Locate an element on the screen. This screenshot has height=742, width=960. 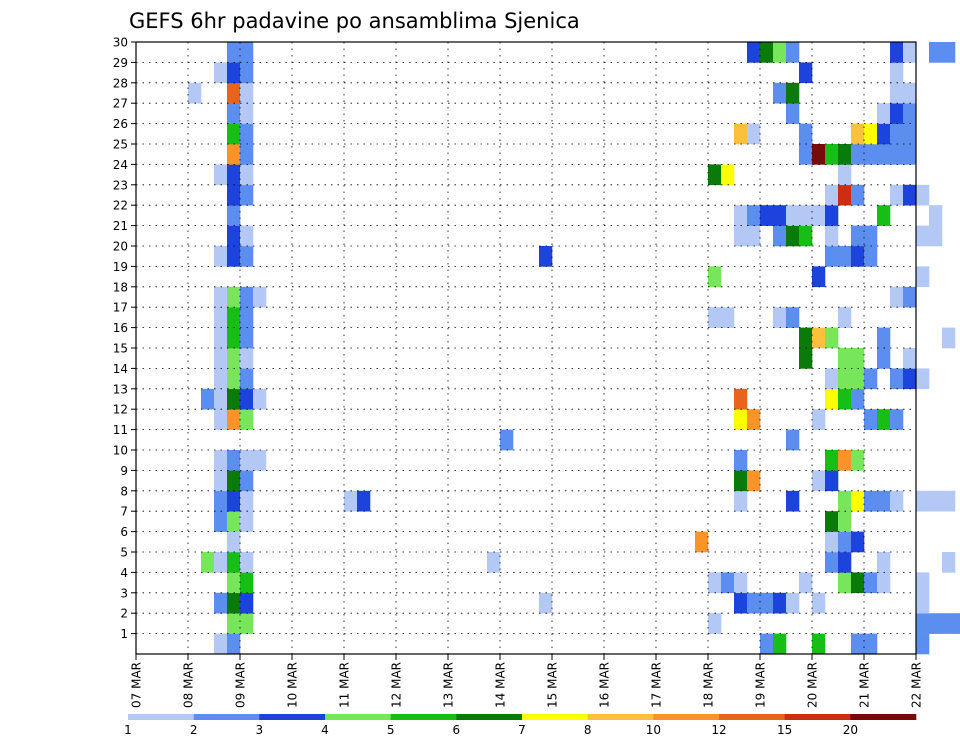
x-tick-label: 19 MAR is located at coordinates (761, 685).